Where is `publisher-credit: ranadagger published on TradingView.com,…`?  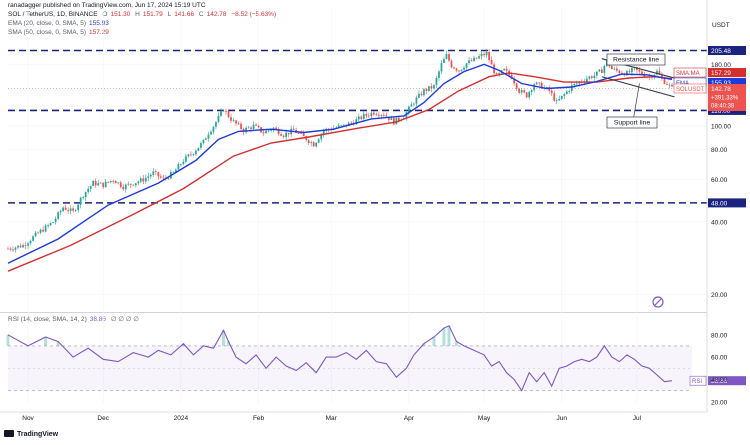 publisher-credit: ranadagger published on TradingView.com,… is located at coordinates (107, 5).